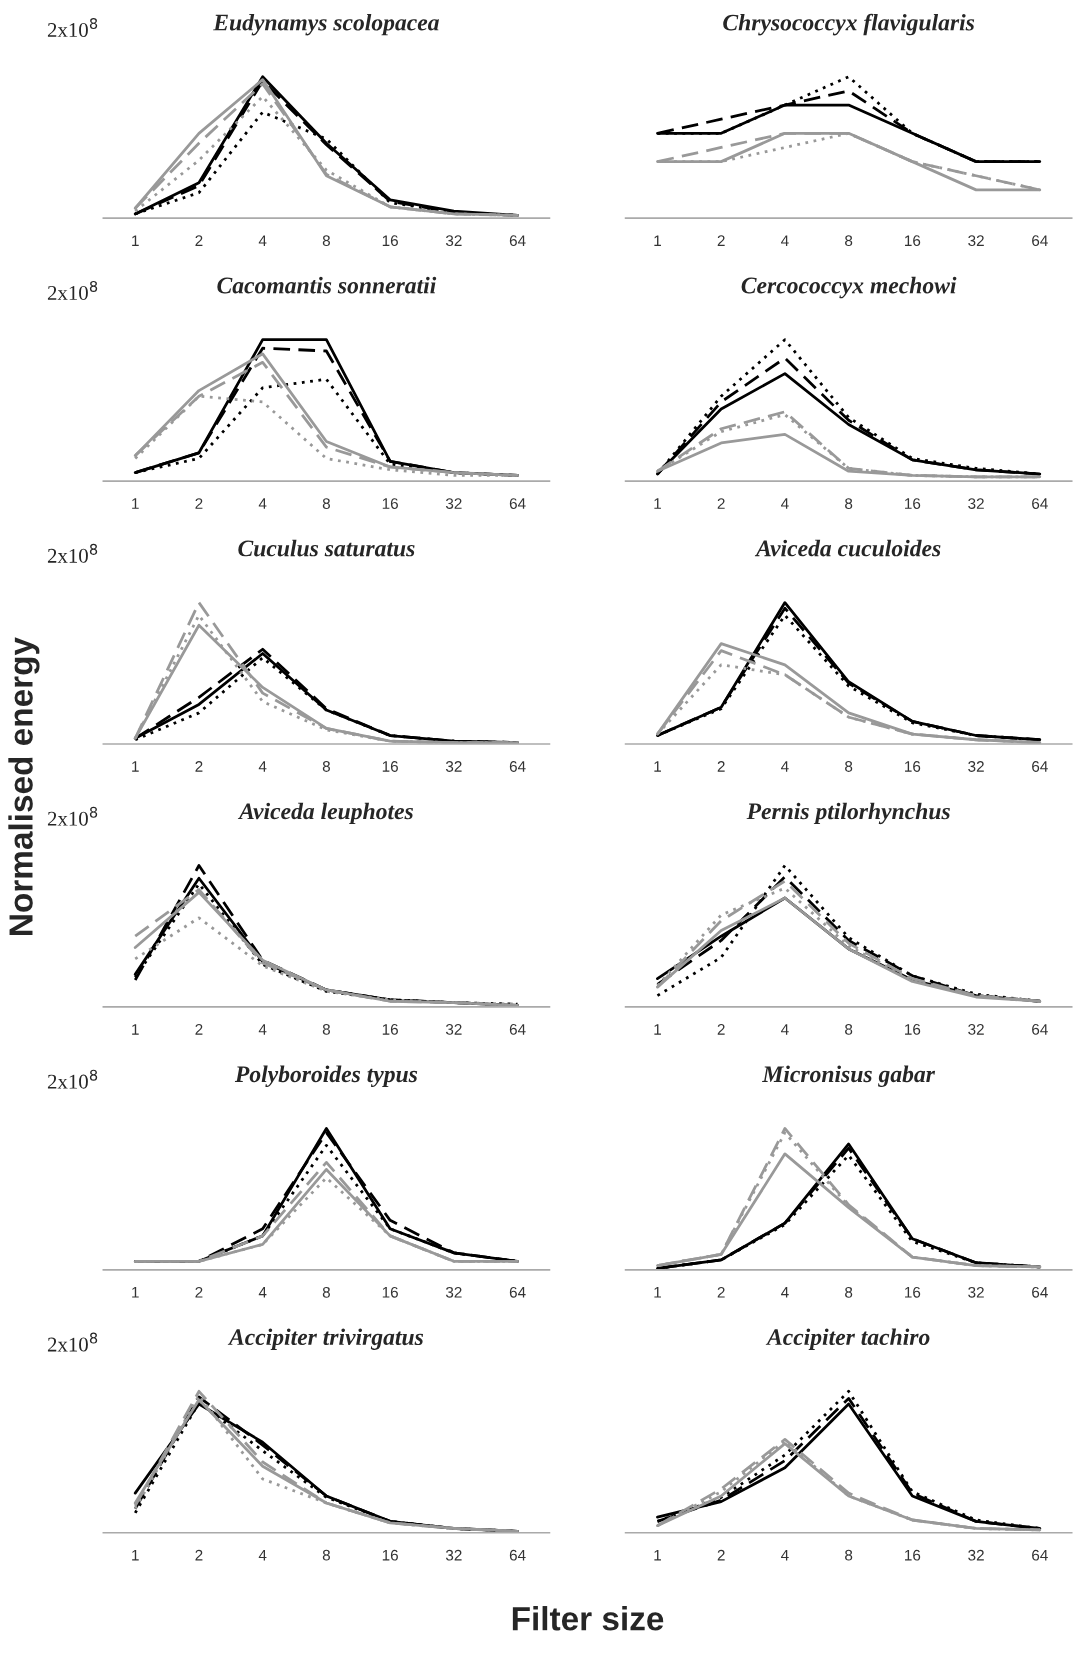  I want to click on chart-title: Aviceda leuphotes, so click(325, 813).